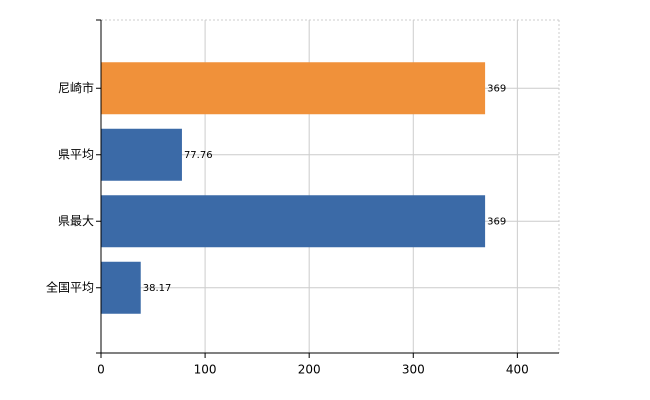  What do you see at coordinates (76, 221) in the screenshot?
I see `y-tick-label: 県最大` at bounding box center [76, 221].